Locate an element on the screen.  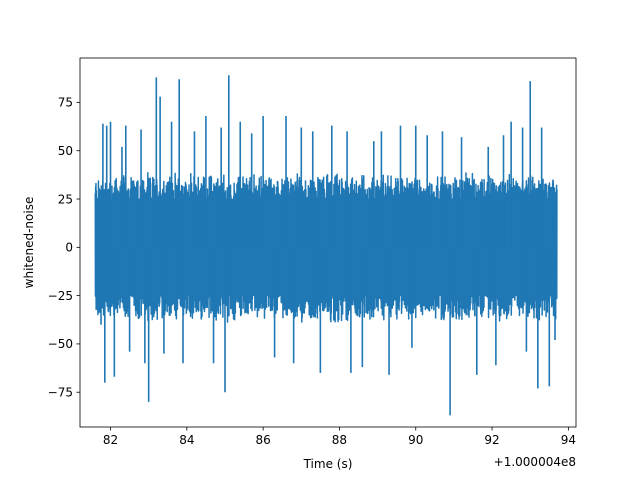
y-tick-label: 0 is located at coordinates (69, 248).